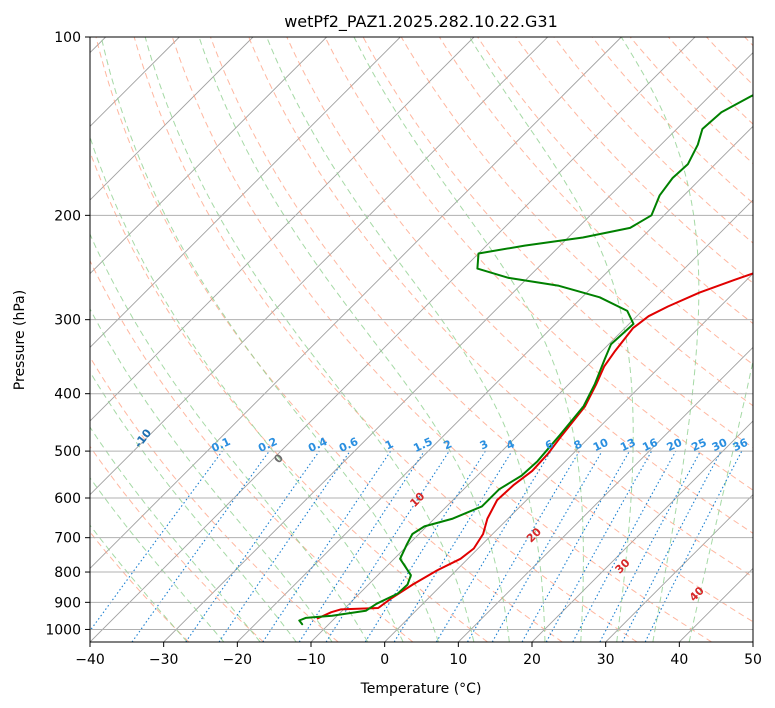 The width and height of the screenshot is (775, 708). What do you see at coordinates (67, 321) in the screenshot?
I see `y-tick-label: 300` at bounding box center [67, 321].